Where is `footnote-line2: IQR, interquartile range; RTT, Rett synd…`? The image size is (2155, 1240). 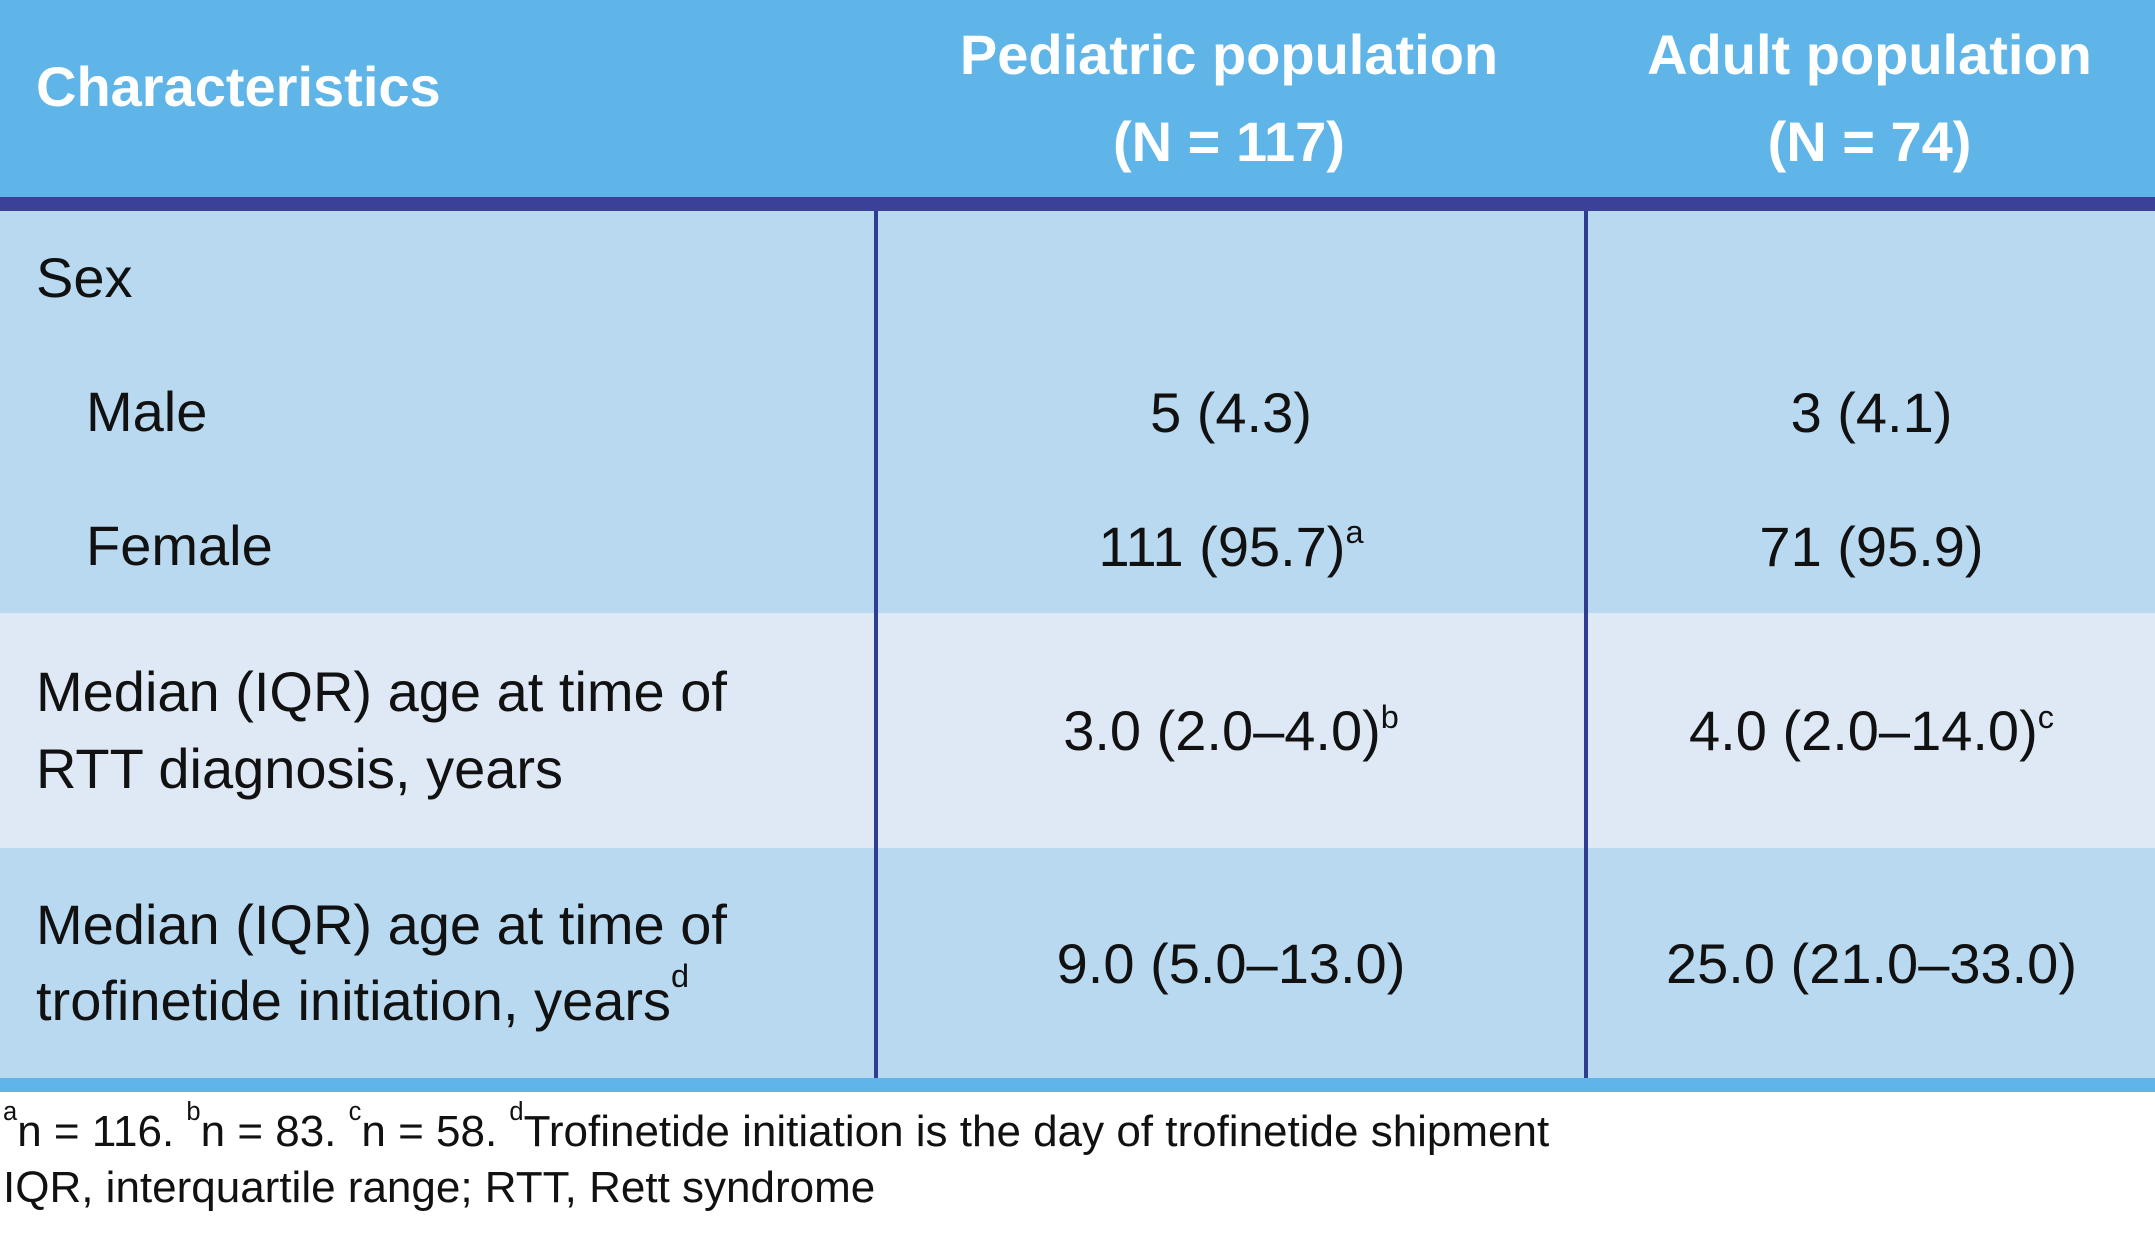 footnote-line2: IQR, interquartile range; RTT, Rett synd… is located at coordinates (439, 1187).